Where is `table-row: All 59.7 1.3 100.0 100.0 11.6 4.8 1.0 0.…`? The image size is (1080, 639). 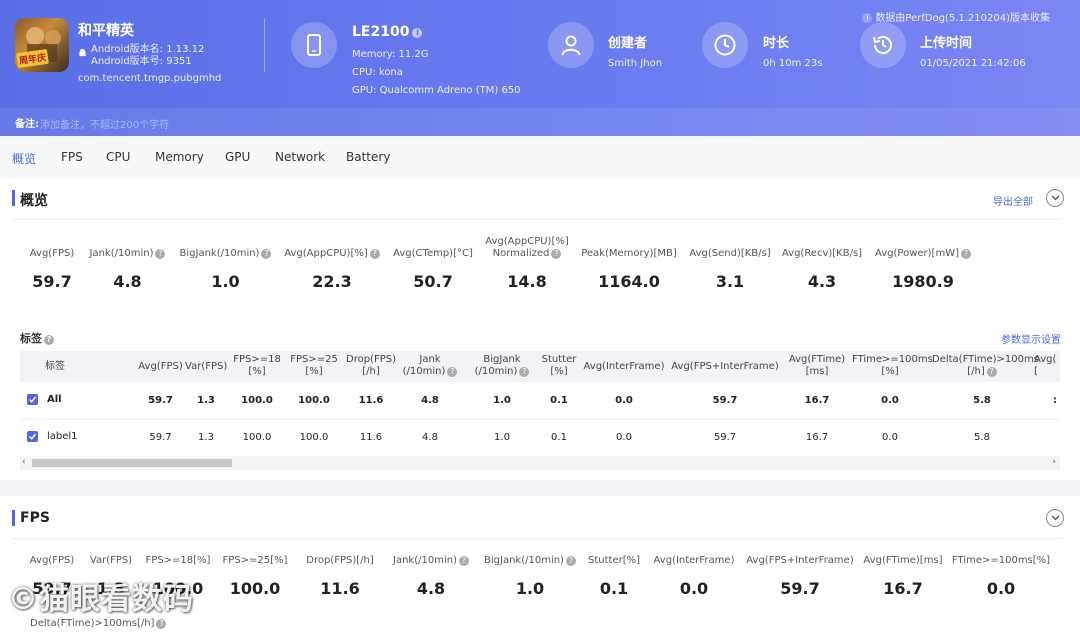 table-row: All 59.7 1.3 100.0 100.0 11.6 4.8 1.0 0.… is located at coordinates (540, 401).